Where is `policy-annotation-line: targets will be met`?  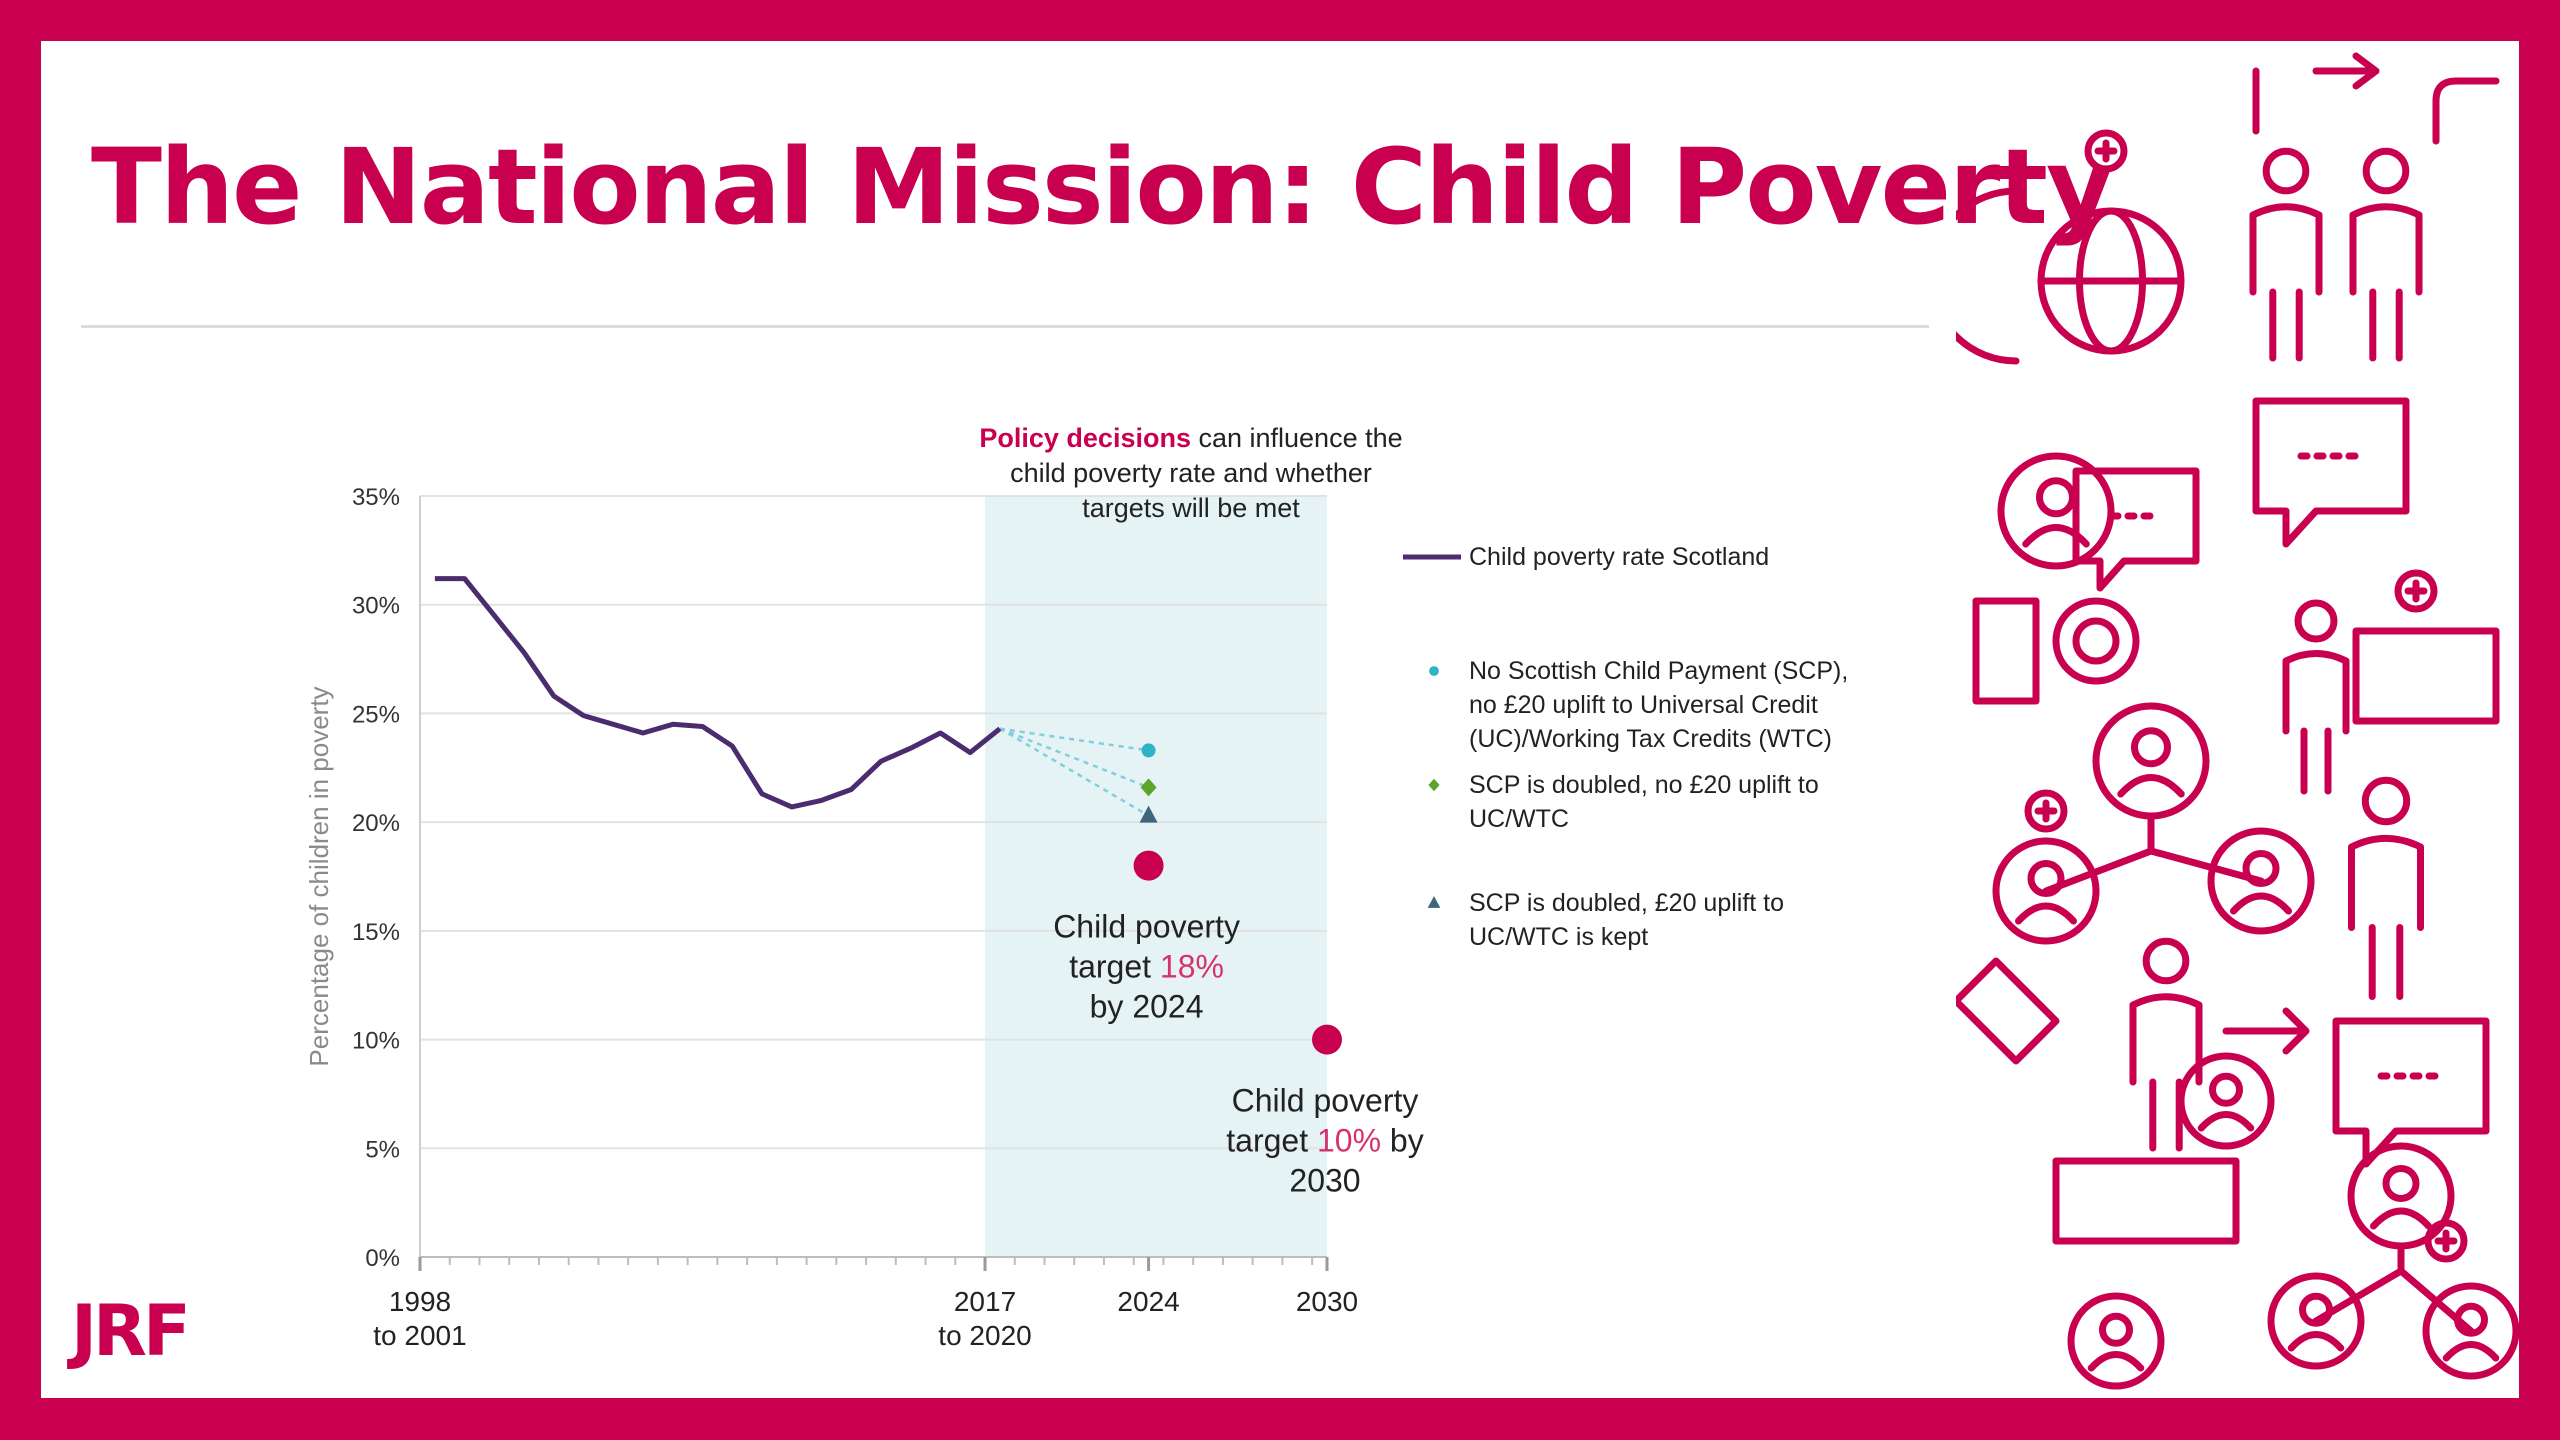 policy-annotation-line: targets will be met is located at coordinates (1191, 508).